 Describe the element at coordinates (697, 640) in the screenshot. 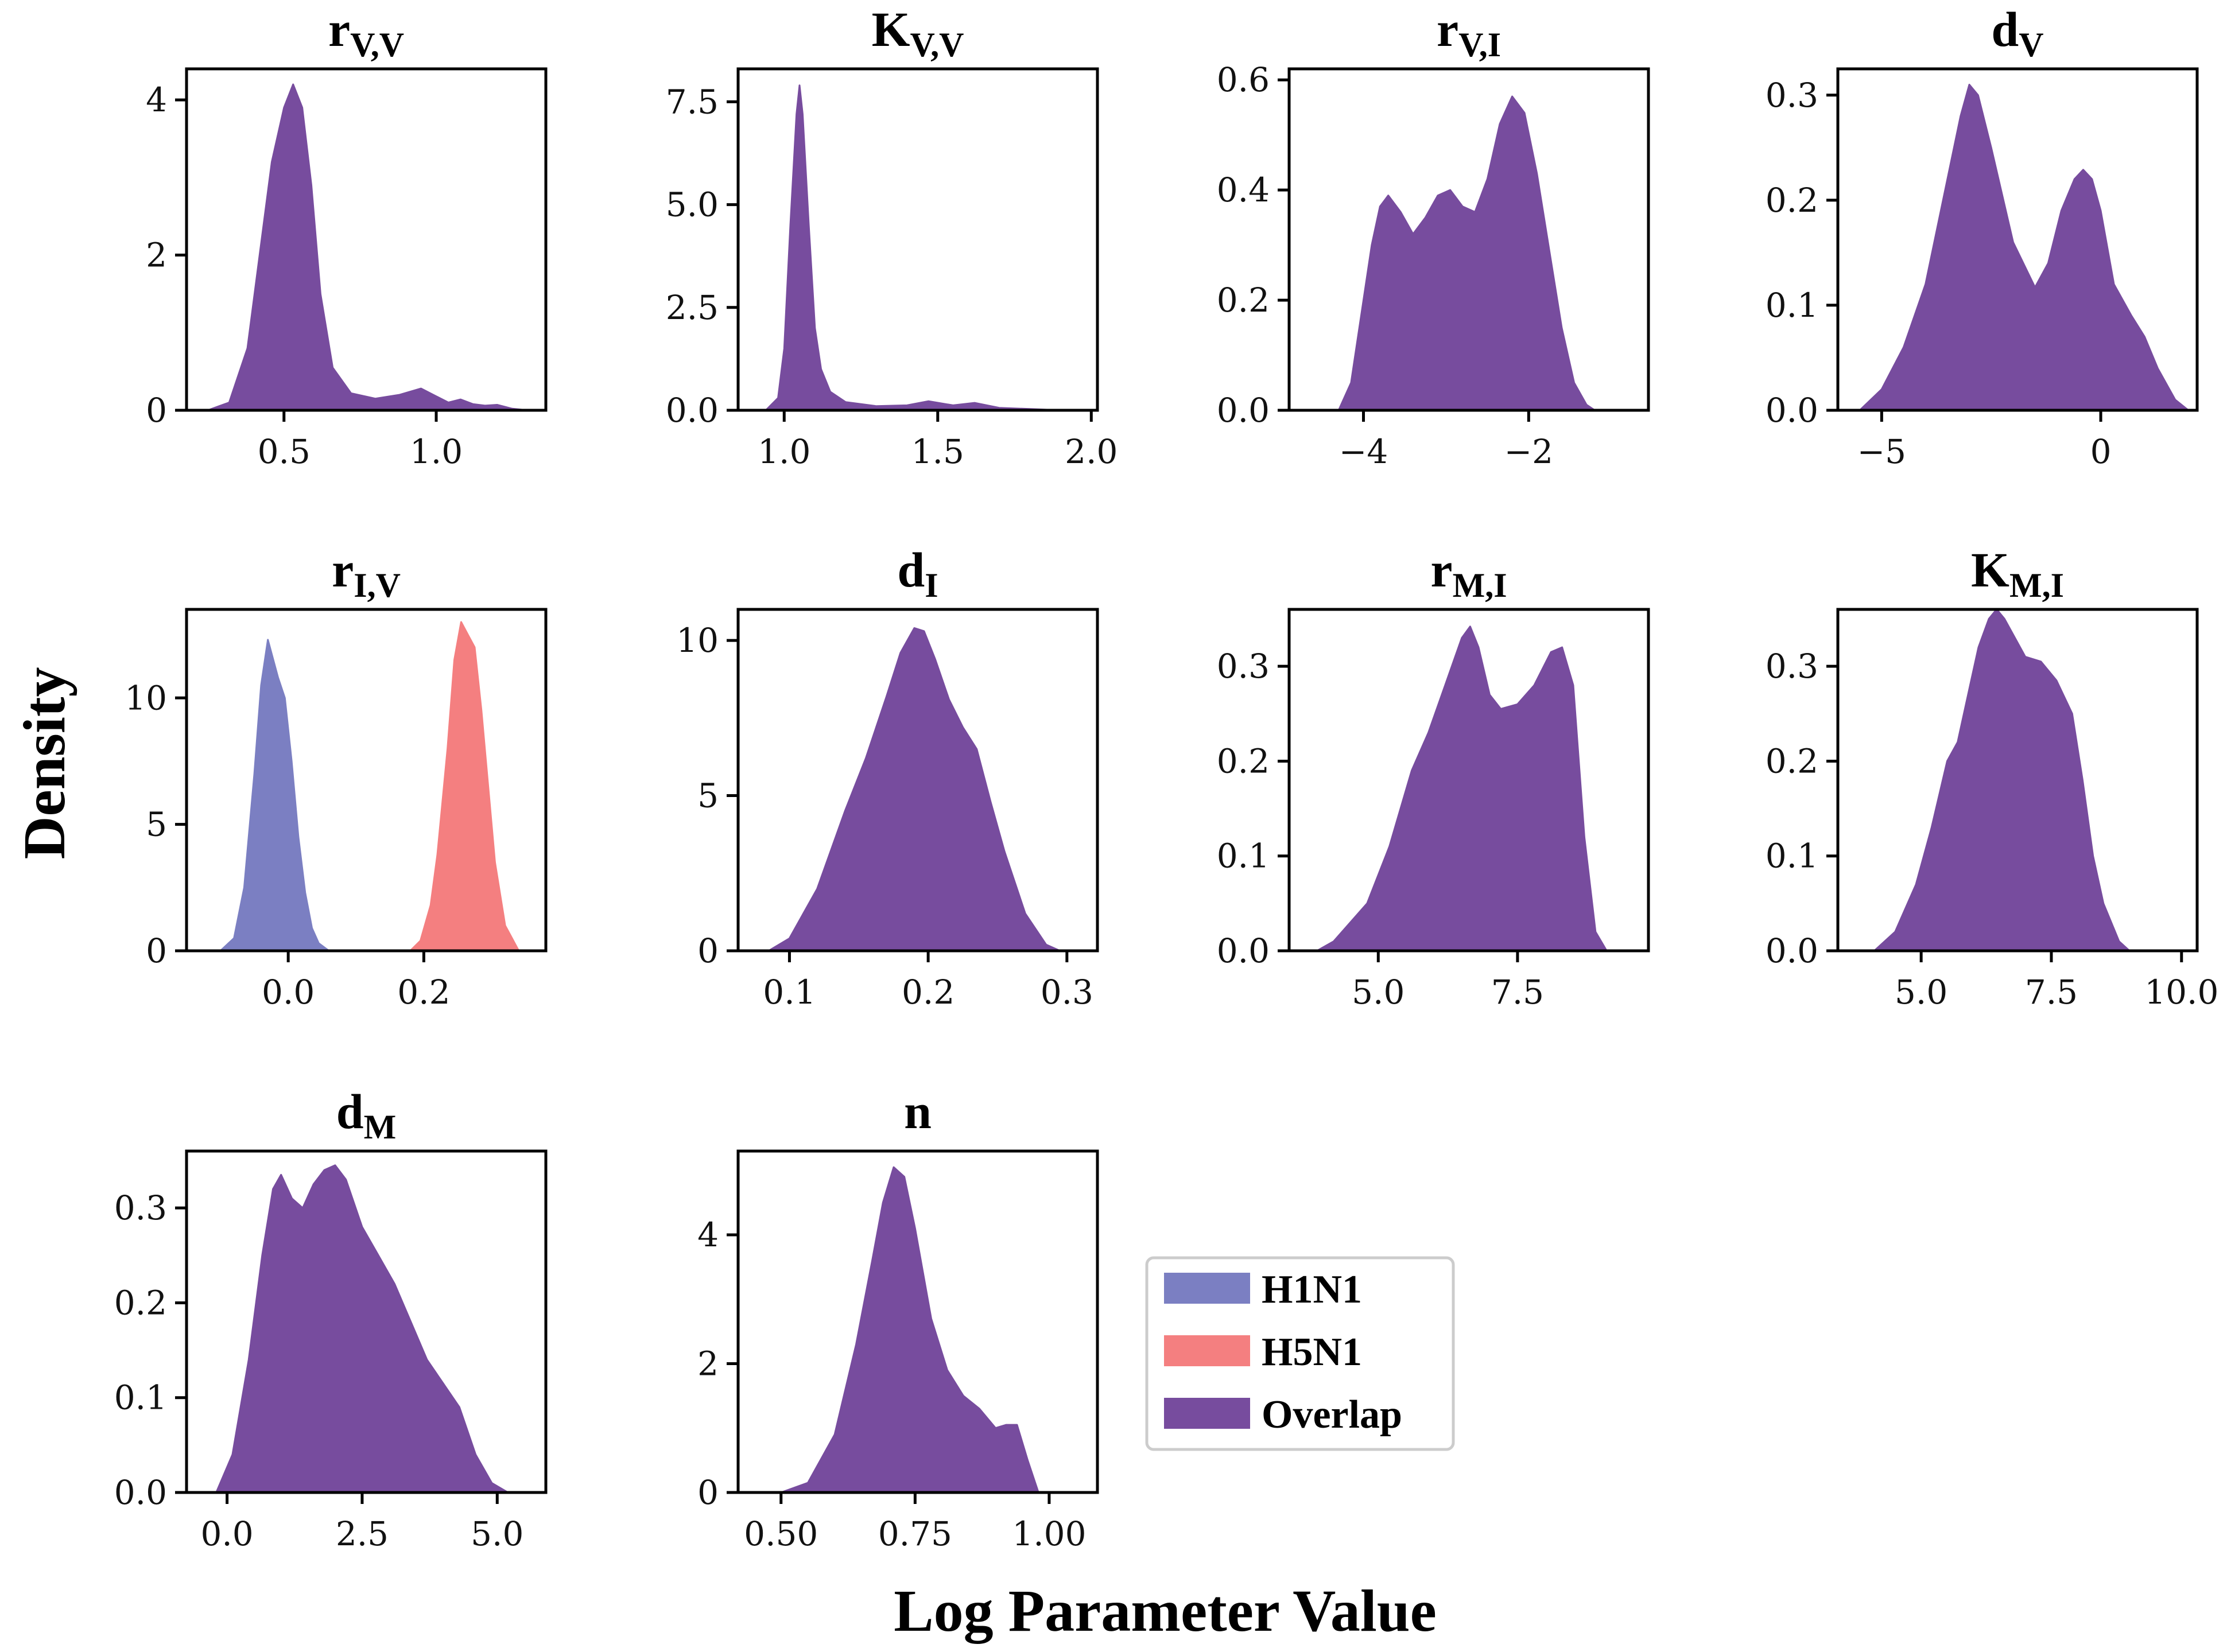

I see `y-tick-label-dI-2: 10` at that location.